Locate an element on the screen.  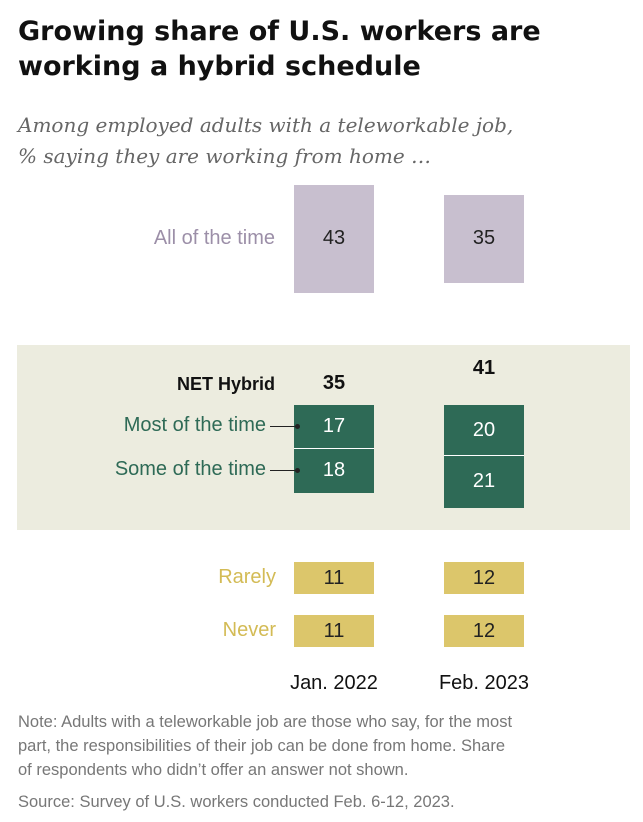
leader-dot-some is located at coordinates (297, 470).